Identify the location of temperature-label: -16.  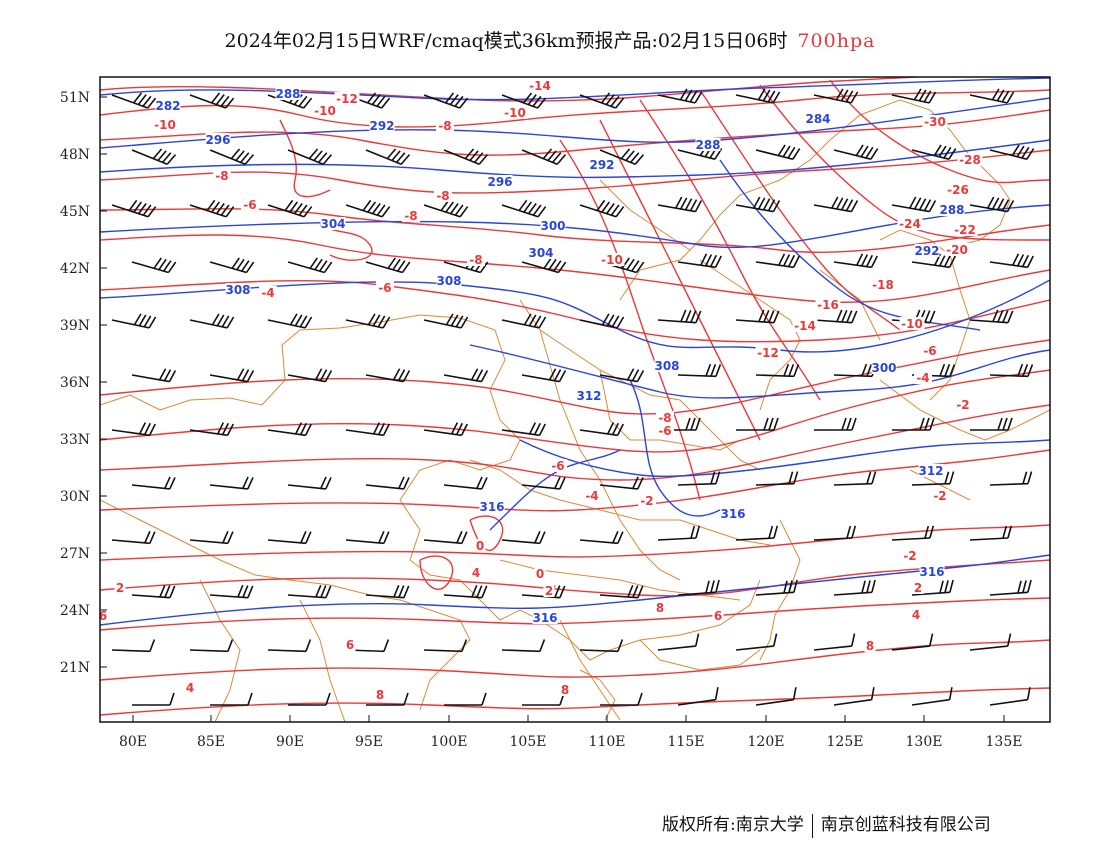
(828, 305).